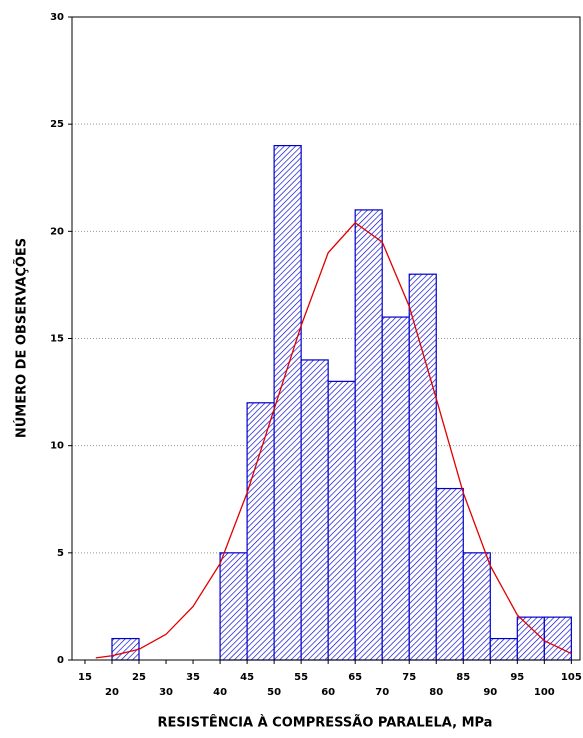  What do you see at coordinates (382, 692) in the screenshot?
I see `x-tick-label: 70` at bounding box center [382, 692].